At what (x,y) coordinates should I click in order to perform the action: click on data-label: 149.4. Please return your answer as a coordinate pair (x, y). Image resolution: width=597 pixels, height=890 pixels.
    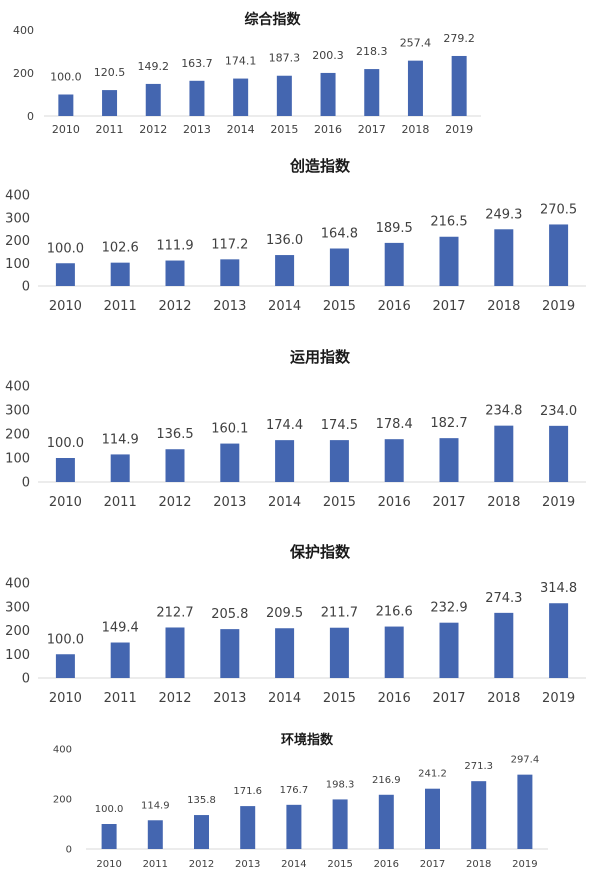
    Looking at the image, I should click on (120, 628).